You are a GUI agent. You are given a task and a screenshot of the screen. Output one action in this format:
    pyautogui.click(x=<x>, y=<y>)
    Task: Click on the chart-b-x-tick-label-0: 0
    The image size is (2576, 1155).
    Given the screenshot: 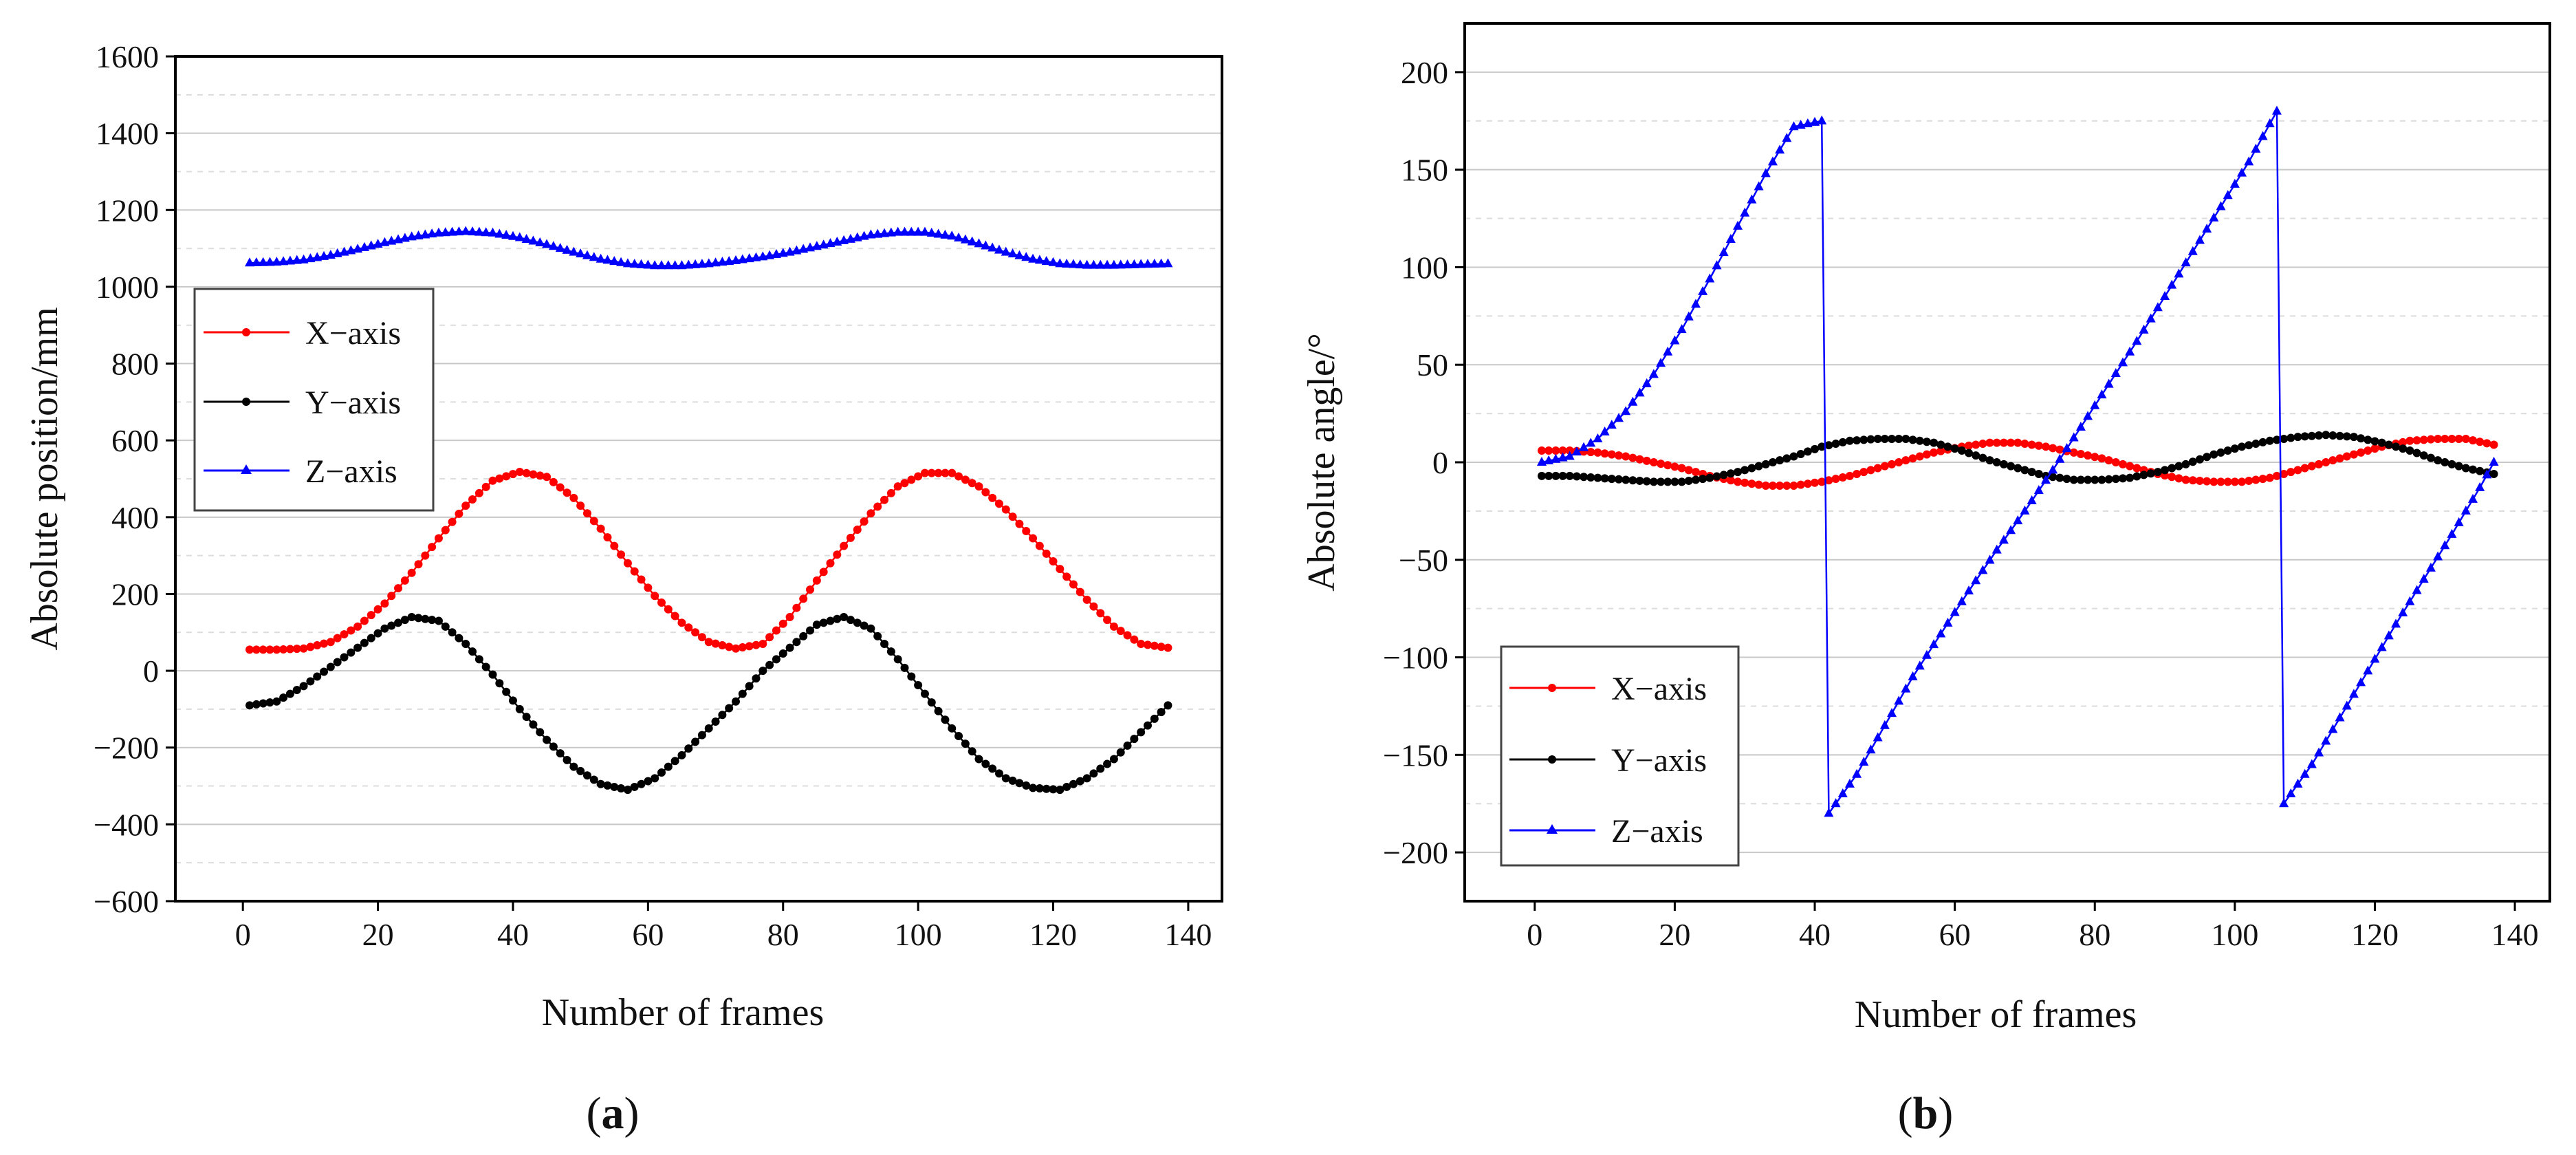 What is the action you would take?
    pyautogui.click(x=1534, y=934)
    